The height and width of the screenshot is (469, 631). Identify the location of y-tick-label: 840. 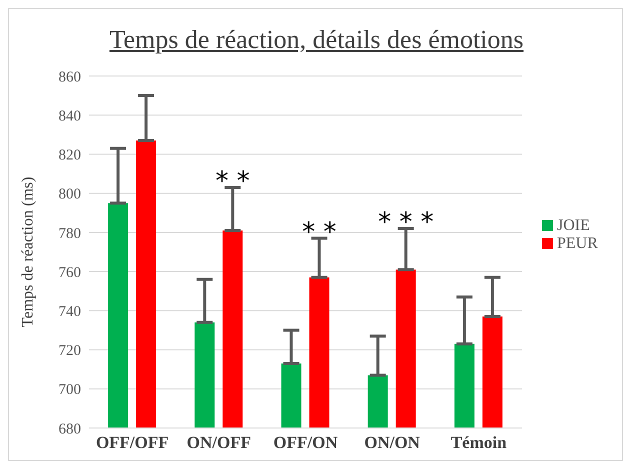
(69, 116).